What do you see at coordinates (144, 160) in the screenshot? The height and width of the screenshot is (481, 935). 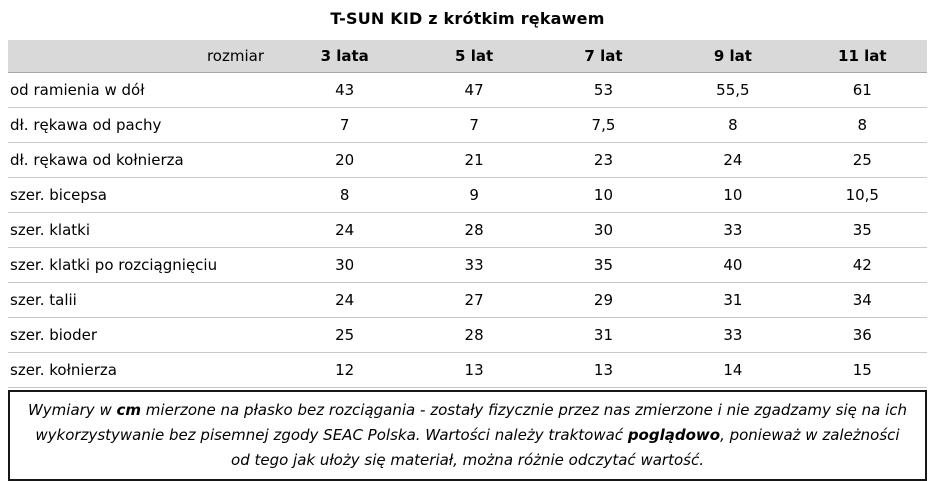 I see `row-label: dł. rękawa od kołnierza` at bounding box center [144, 160].